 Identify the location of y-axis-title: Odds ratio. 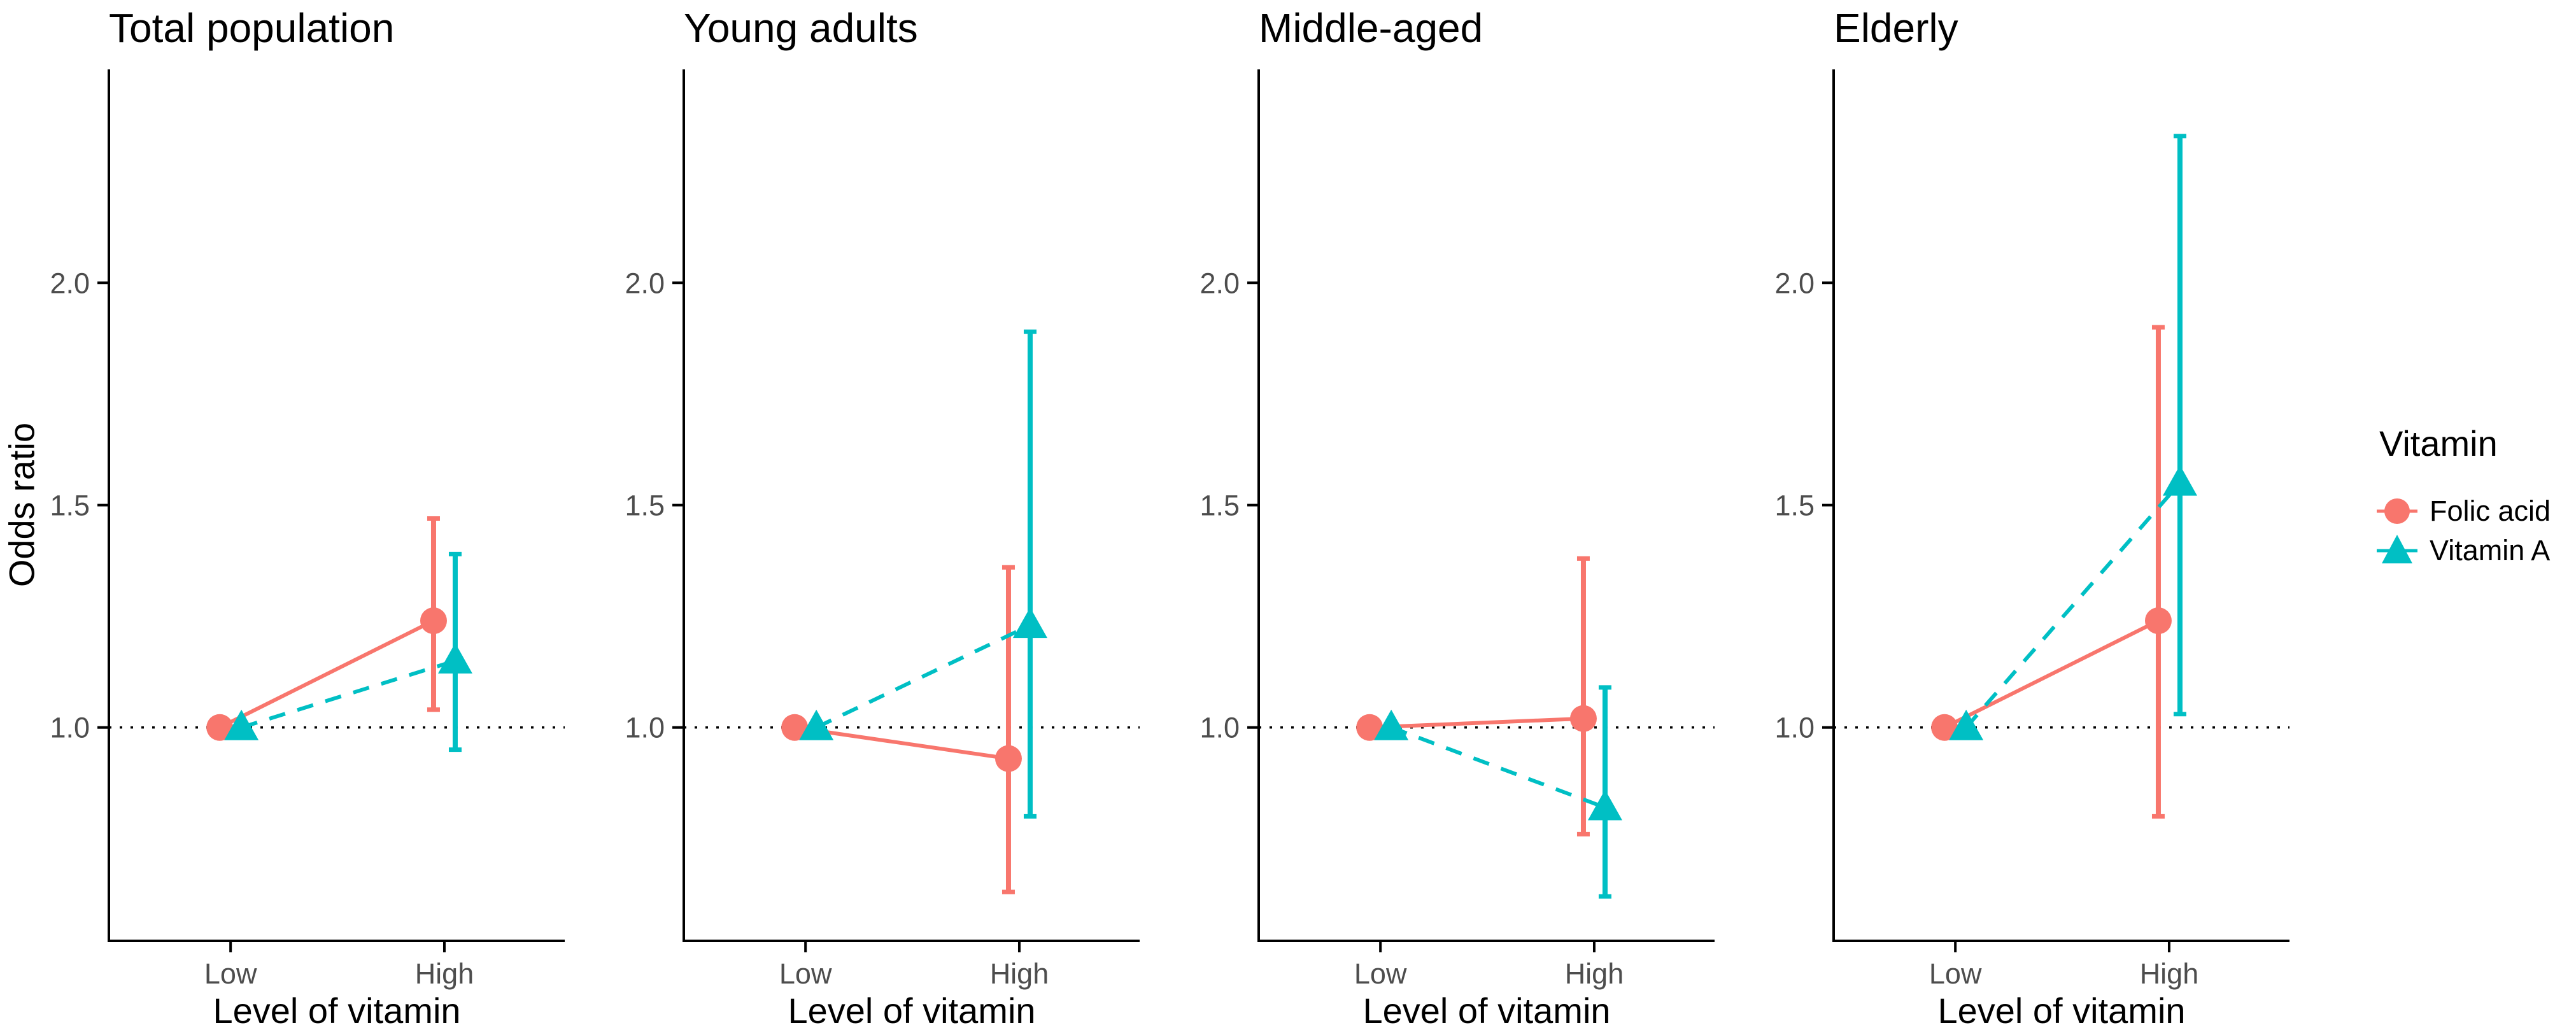
(21, 505).